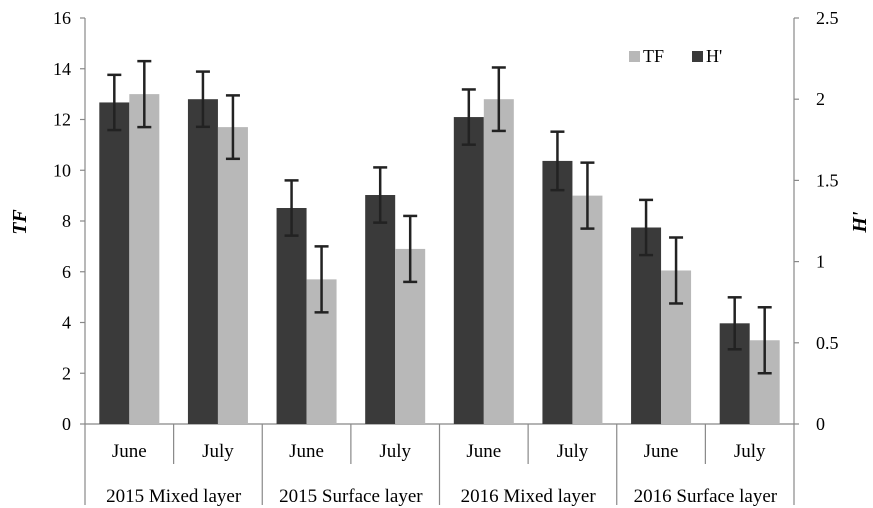 Image resolution: width=873 pixels, height=508 pixels. Describe the element at coordinates (529, 496) in the screenshot. I see `group-label: 2016 Mixed layer` at that location.